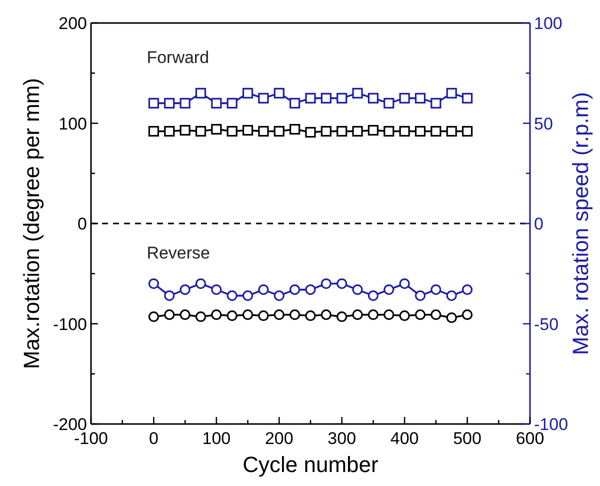 This screenshot has width=600, height=486. I want to click on x-tick-label: -100, so click(91, 438).